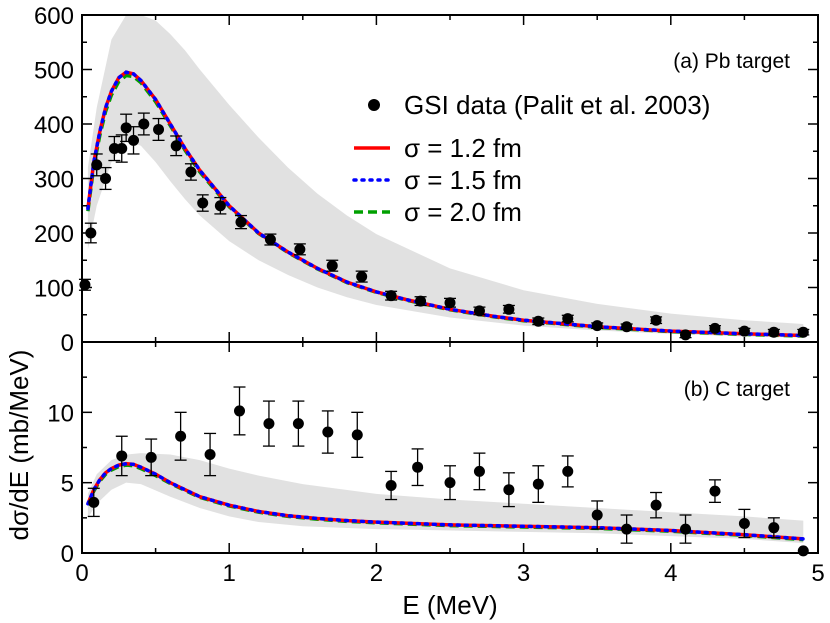 This screenshot has height=623, width=830. What do you see at coordinates (737, 389) in the screenshot?
I see `panel-label-b: (b) C target` at bounding box center [737, 389].